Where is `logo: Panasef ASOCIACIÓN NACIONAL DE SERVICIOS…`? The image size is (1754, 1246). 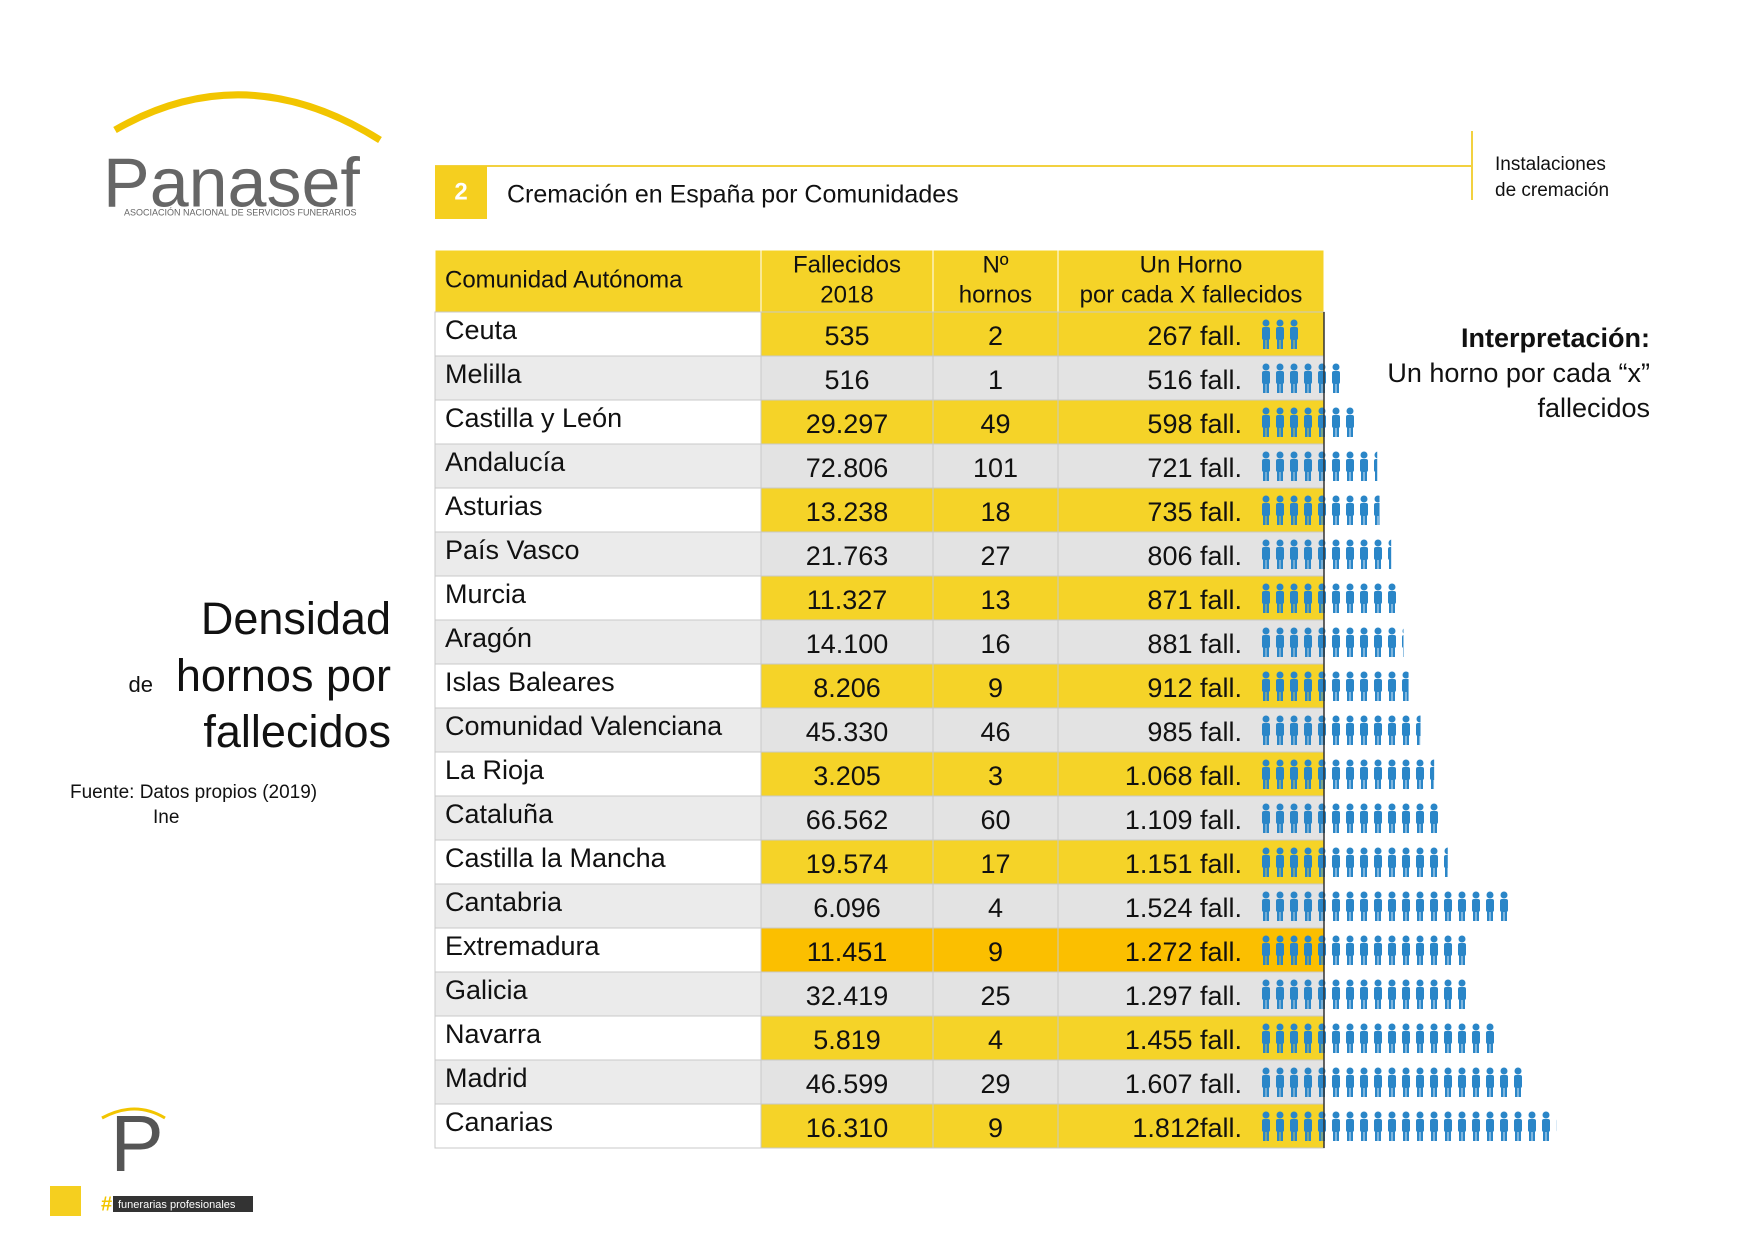 logo: Panasef ASOCIACIÓN NACIONAL DE SERVICIOS… is located at coordinates (242, 156).